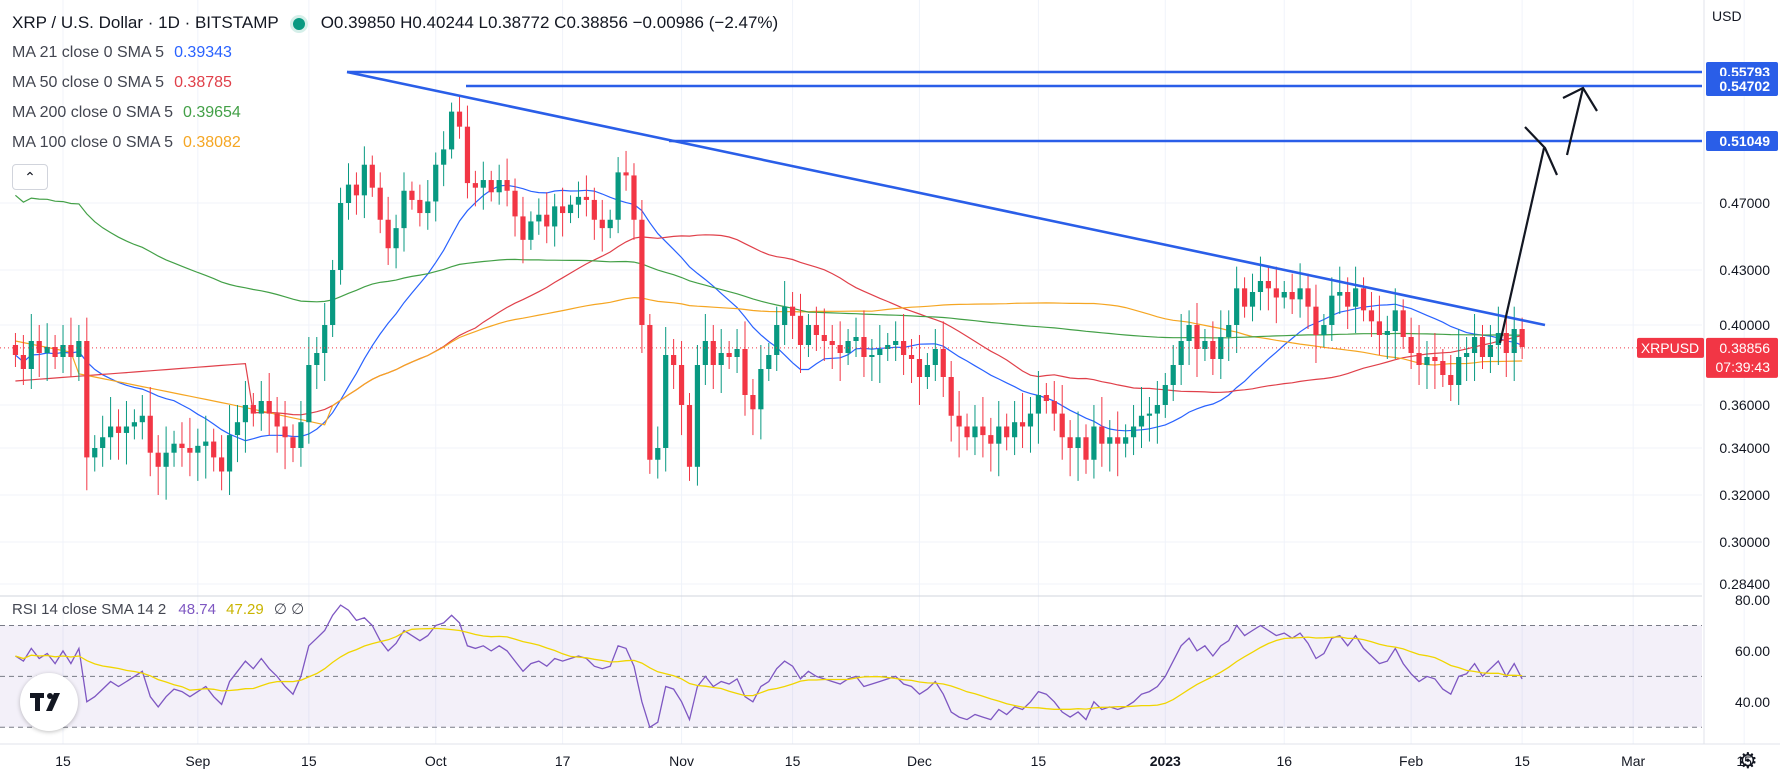  I want to click on time-tick-label: Sep, so click(197, 761).